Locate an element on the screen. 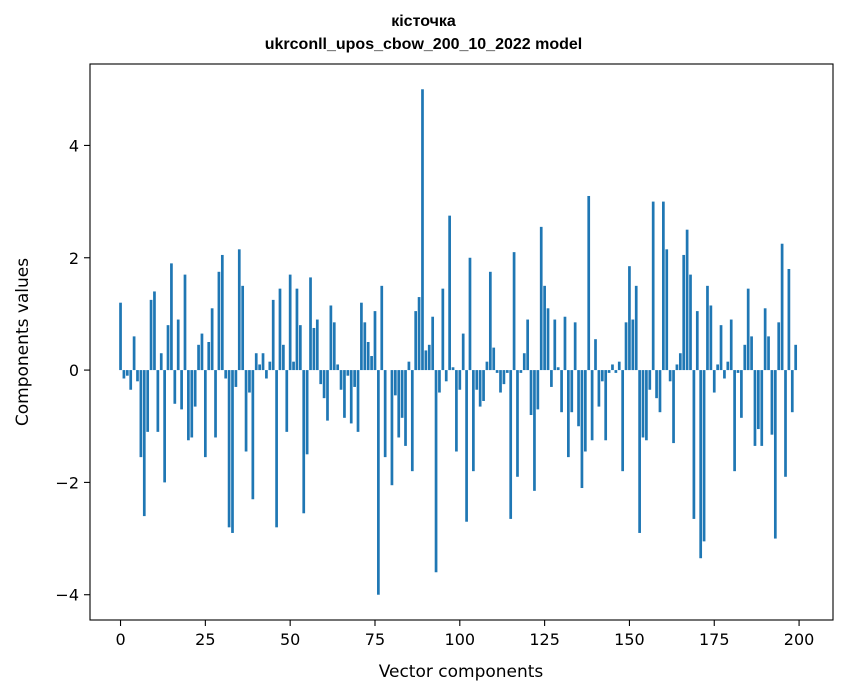  x-tick-label: 200 is located at coordinates (799, 639).